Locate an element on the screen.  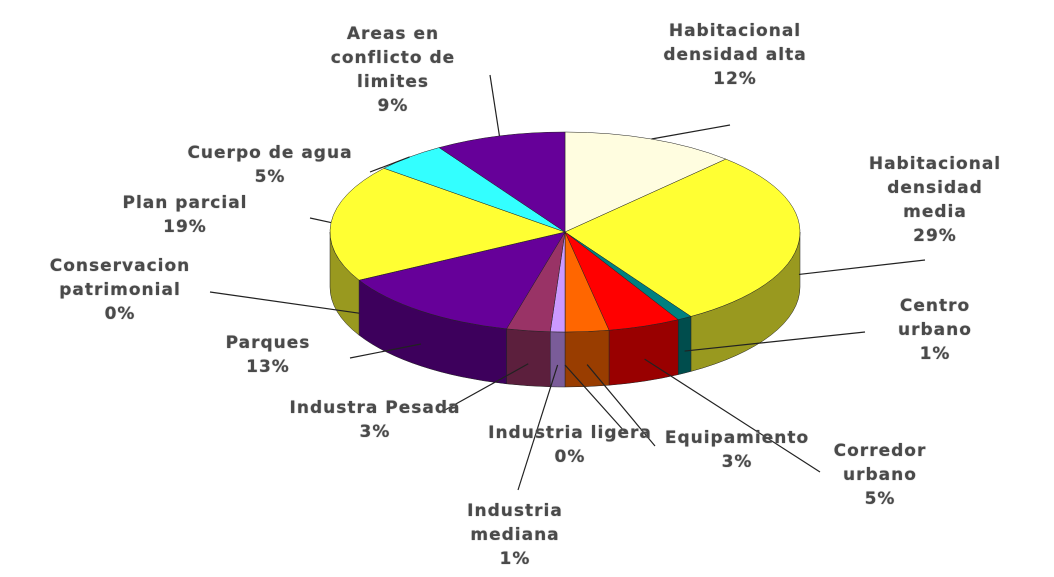
slice-label: Industria ligera 0% is located at coordinates (570, 445).